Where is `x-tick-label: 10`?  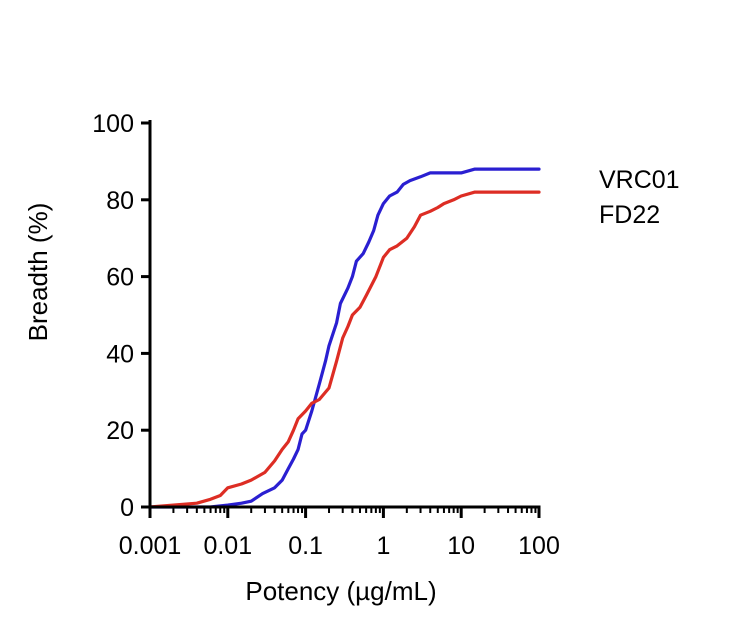
x-tick-label: 10 is located at coordinates (461, 546).